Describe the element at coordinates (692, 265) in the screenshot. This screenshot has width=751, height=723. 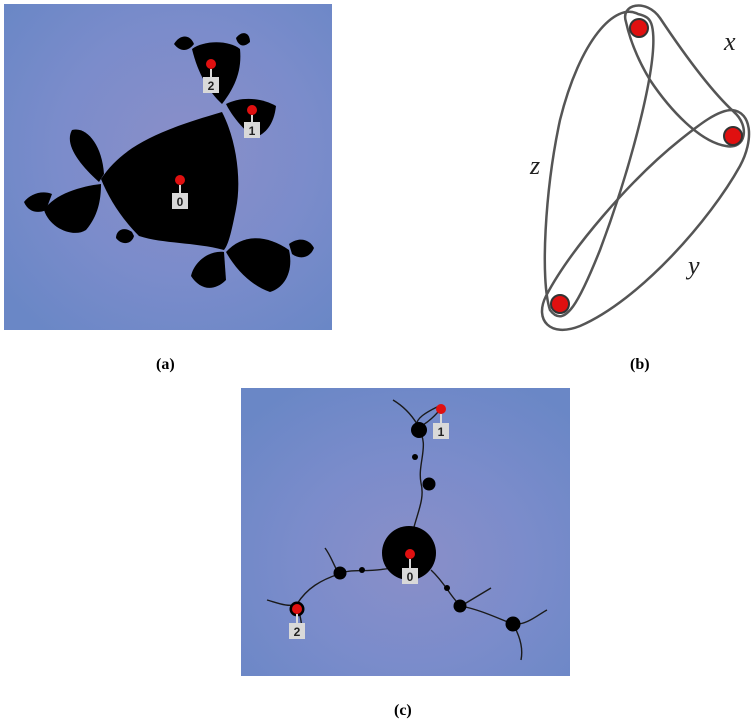
I see `edge-label-y: y` at that location.